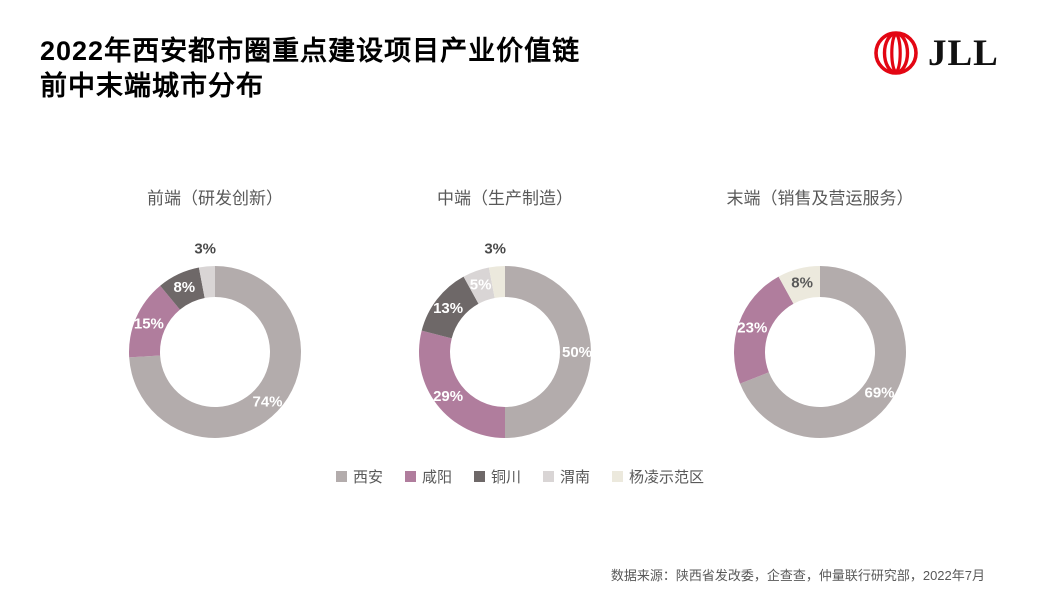  I want to click on slice-label-渭南: 3%, so click(205, 249).